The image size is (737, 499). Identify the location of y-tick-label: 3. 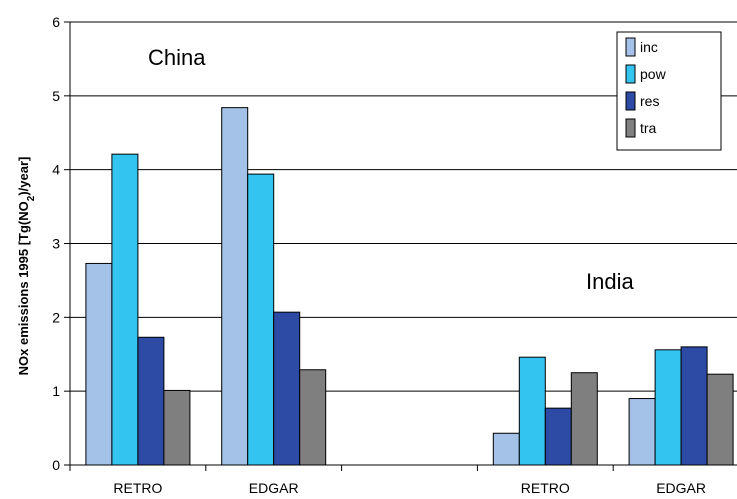
(56, 244).